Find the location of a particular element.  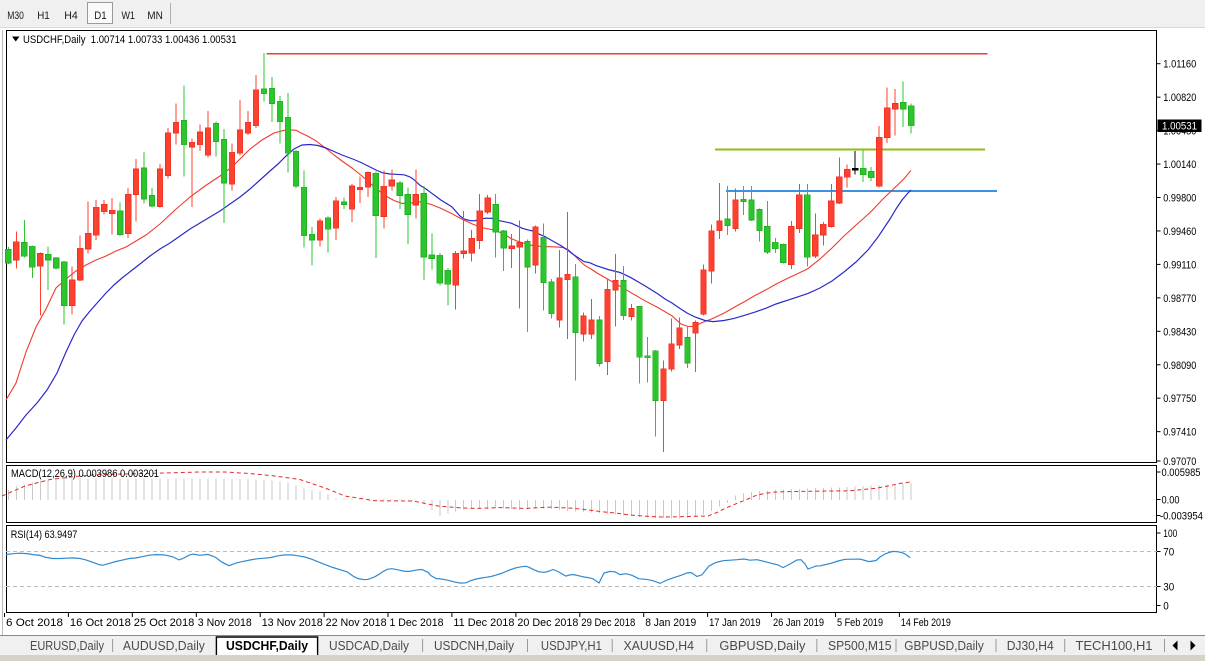

svg-text: 100 is located at coordinates (1170, 534).